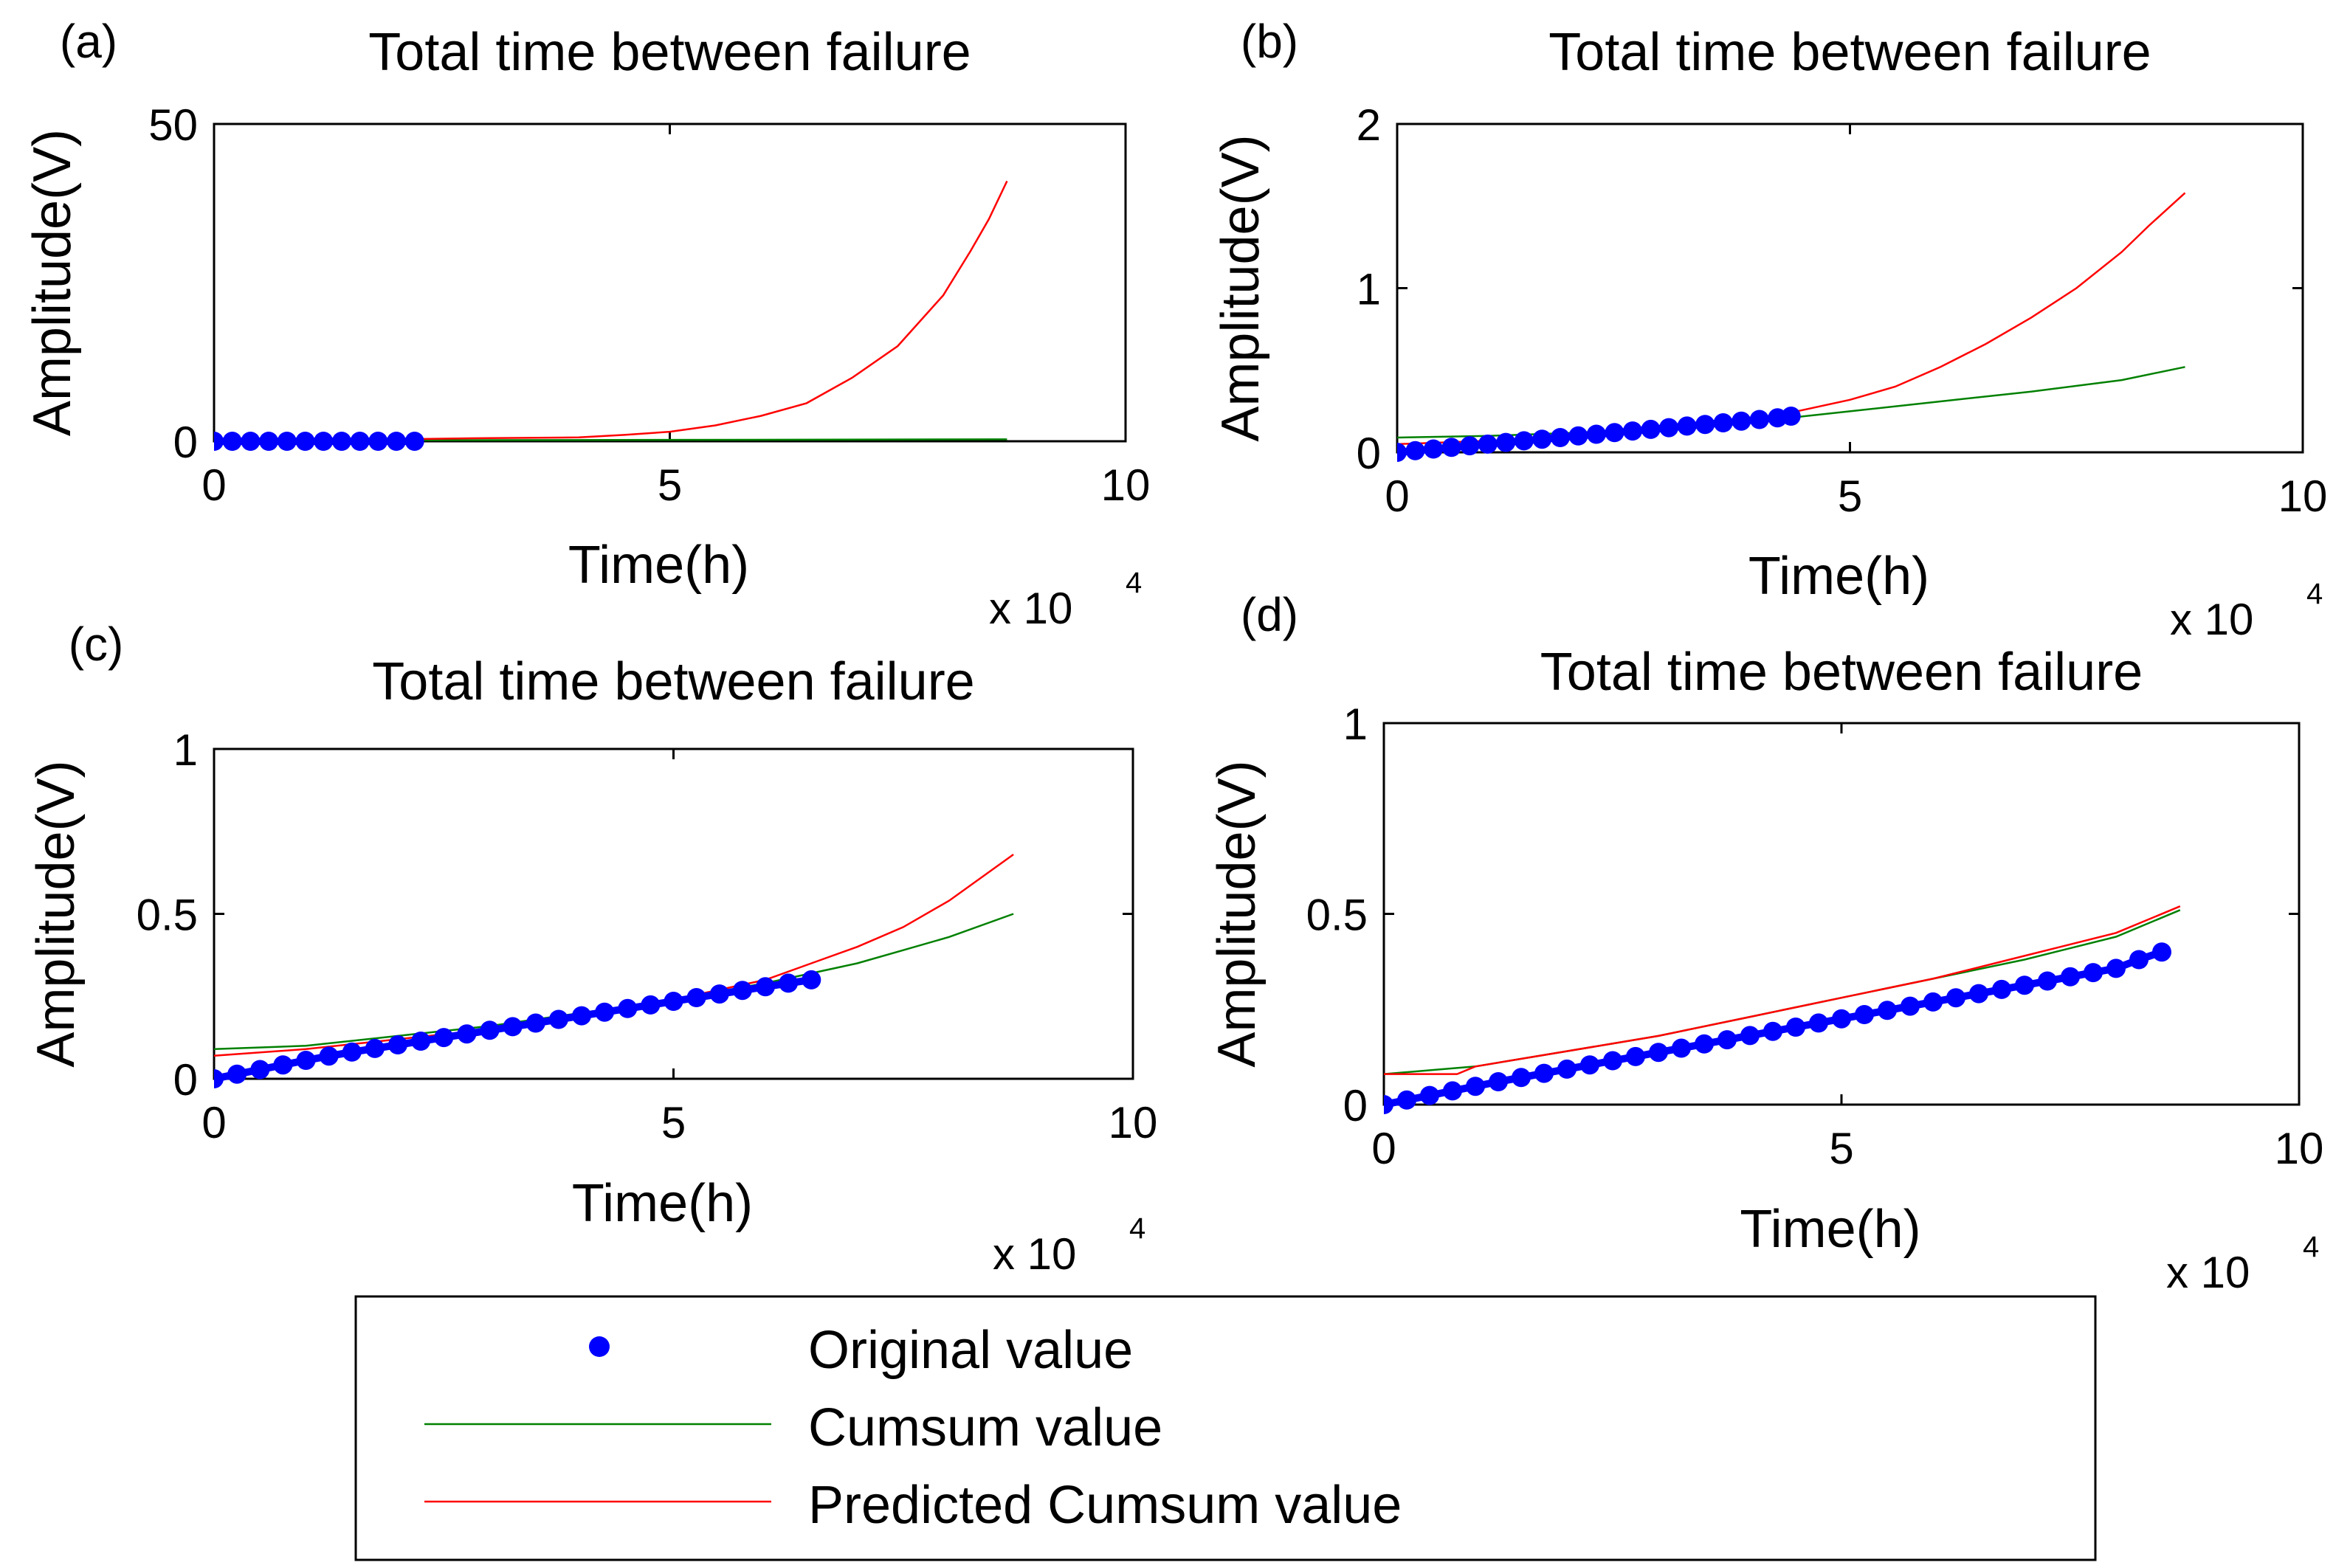  I want to click on y-tick-label: 0.5, so click(1337, 915).